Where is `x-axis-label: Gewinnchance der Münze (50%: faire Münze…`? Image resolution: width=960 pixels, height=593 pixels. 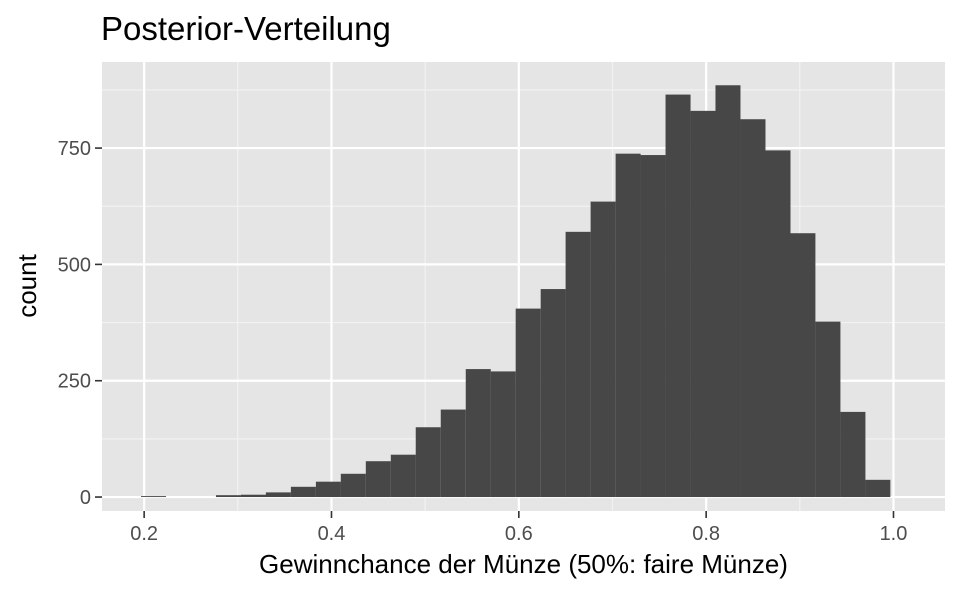
x-axis-label: Gewinnchance der Münze (50%: faire Münze… is located at coordinates (523, 564).